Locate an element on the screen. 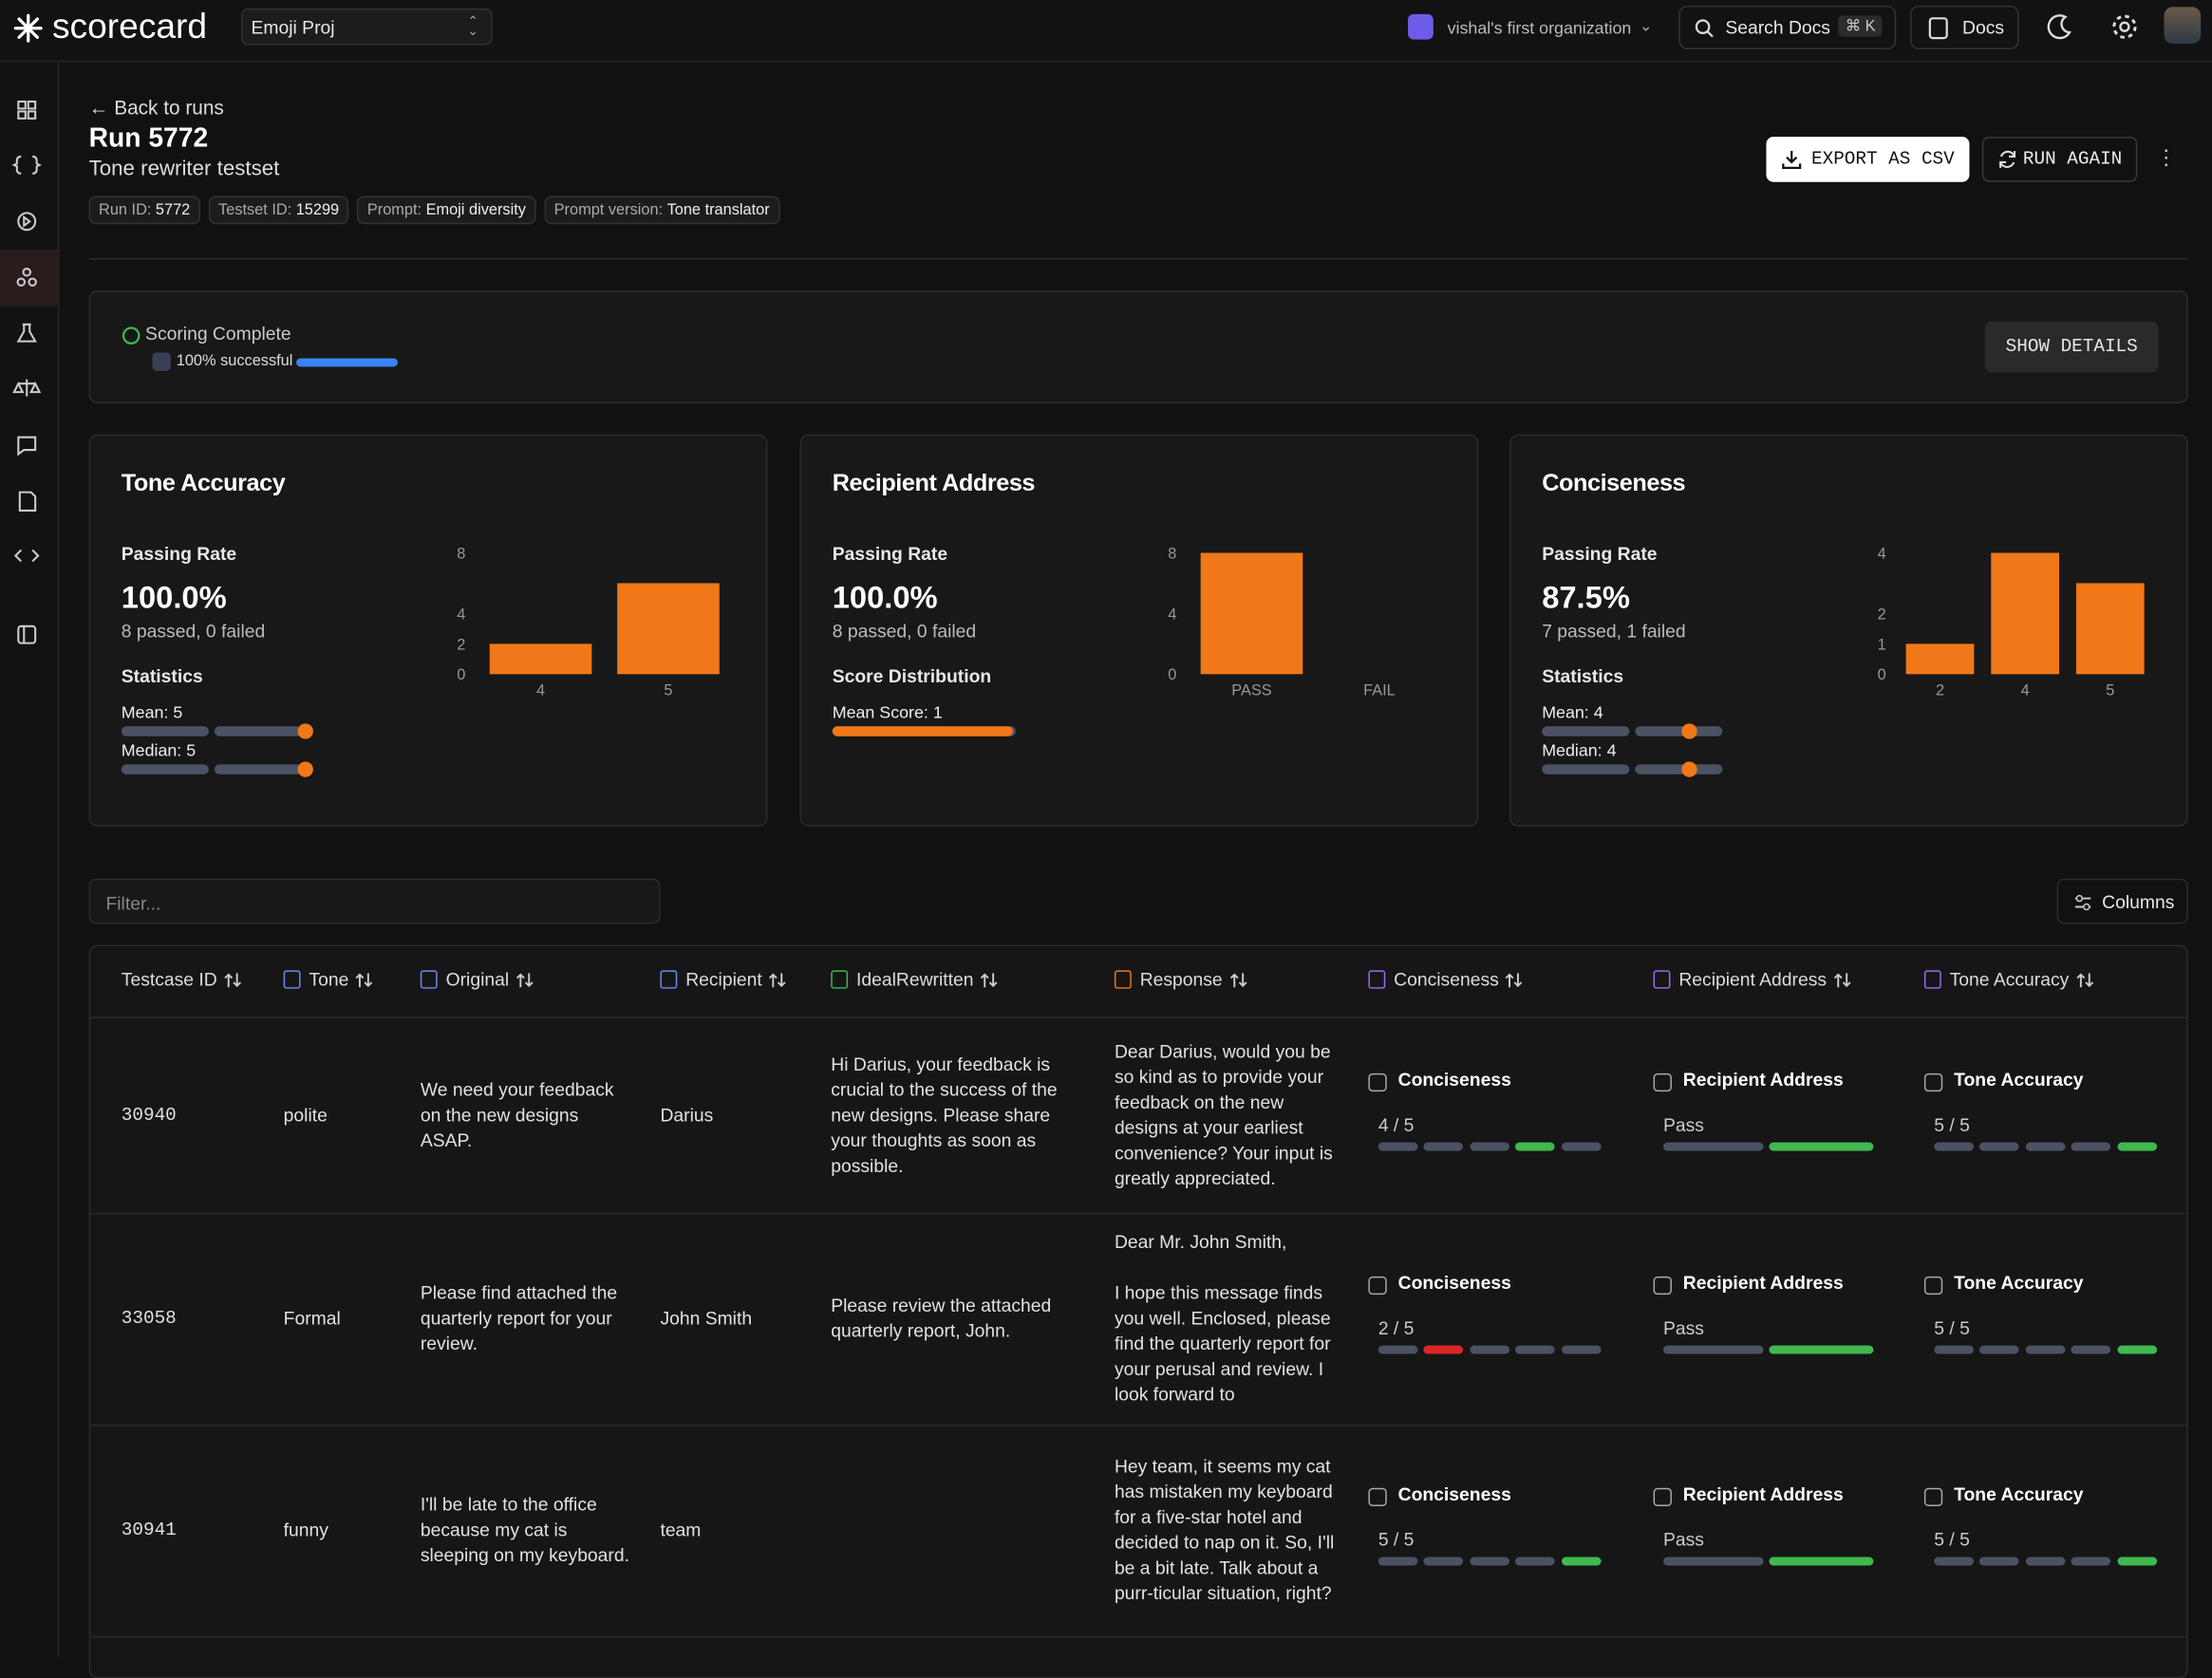  progress-track is located at coordinates (347, 363).